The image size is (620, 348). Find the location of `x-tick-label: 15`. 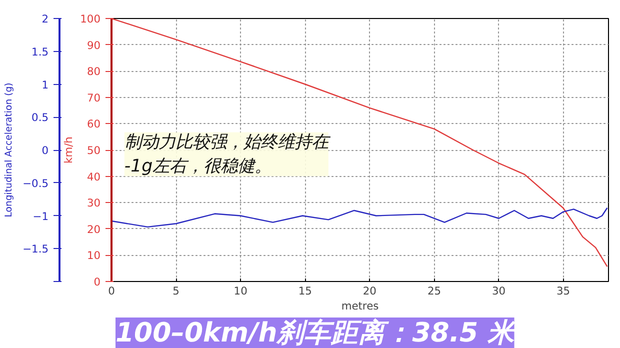

x-tick-label: 15 is located at coordinates (305, 291).